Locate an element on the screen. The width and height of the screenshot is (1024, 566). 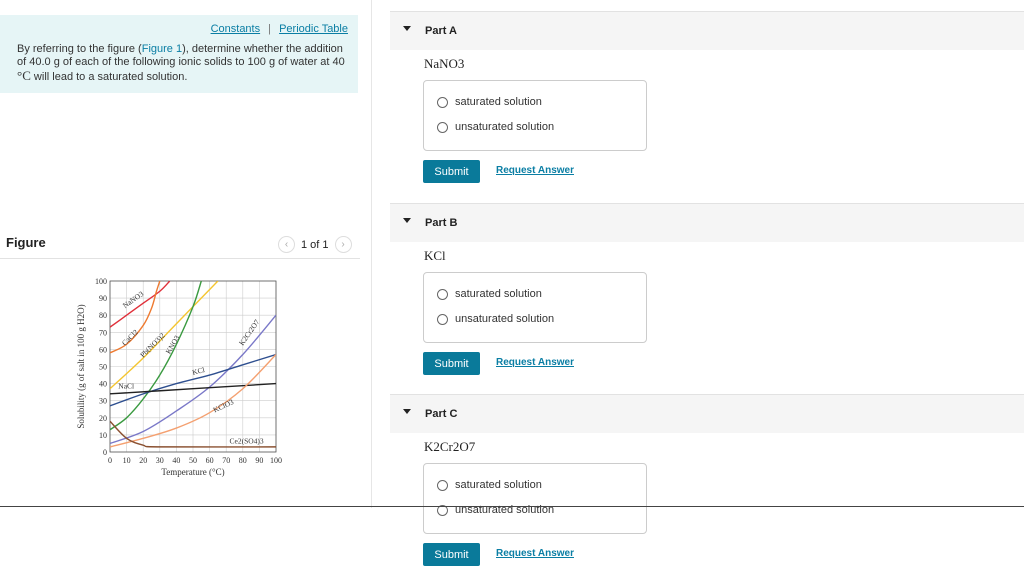
formula: KCl is located at coordinates (435, 255).